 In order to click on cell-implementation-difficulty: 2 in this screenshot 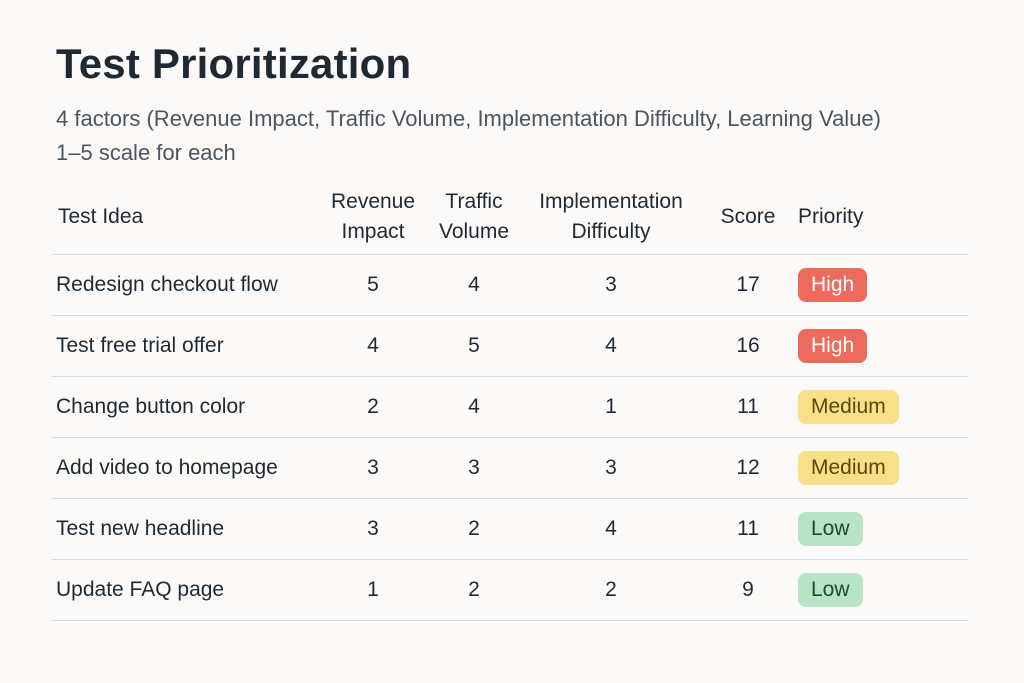, I will do `click(611, 590)`.